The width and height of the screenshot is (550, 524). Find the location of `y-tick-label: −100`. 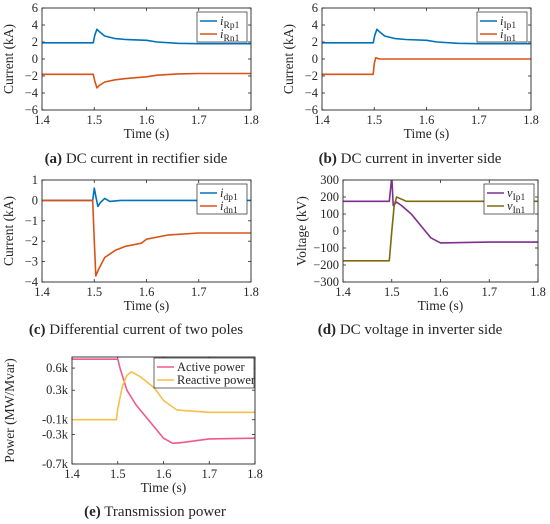

y-tick-label: −100 is located at coordinates (326, 248).